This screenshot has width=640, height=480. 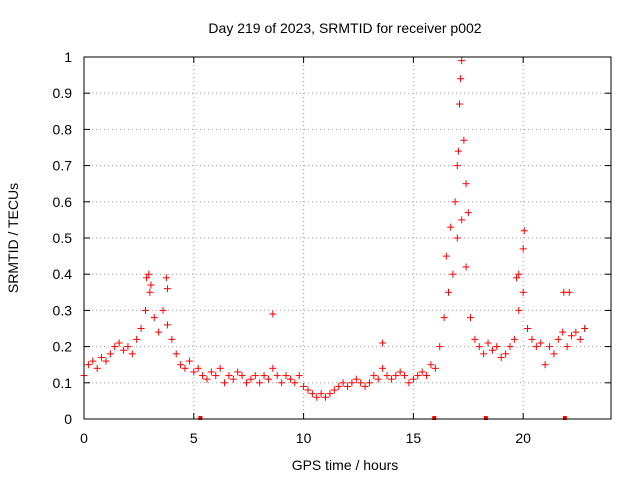 What do you see at coordinates (63, 166) in the screenshot?
I see `y-tick-label: 0.7` at bounding box center [63, 166].